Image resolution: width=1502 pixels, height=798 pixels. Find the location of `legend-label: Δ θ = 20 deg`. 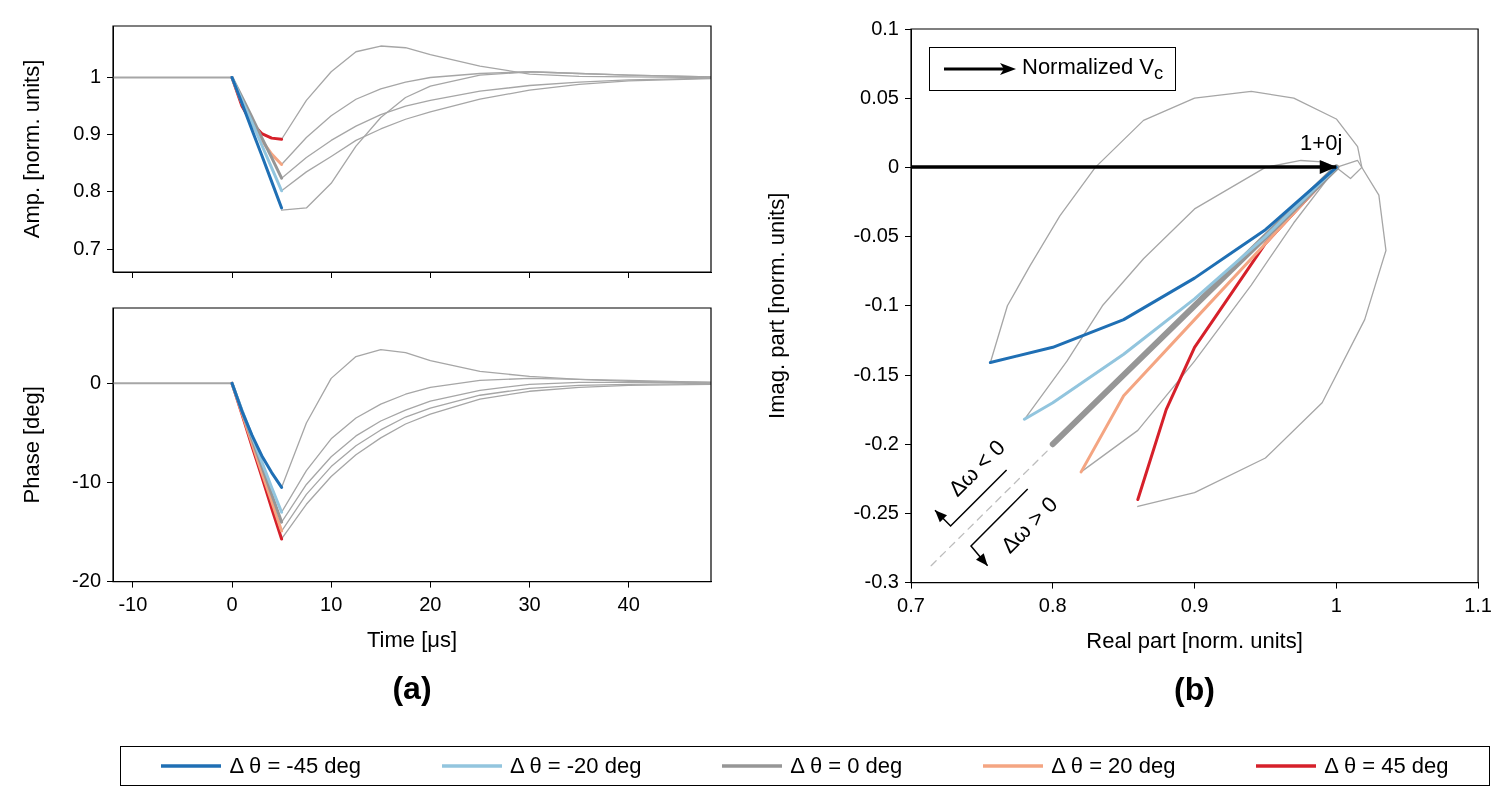

legend-label: Δ θ = 20 deg is located at coordinates (1113, 766).